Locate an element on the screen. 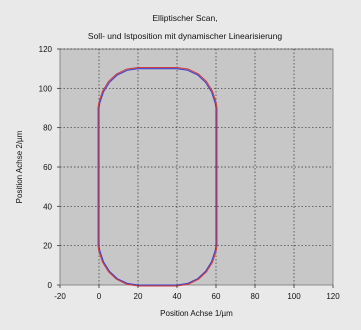 The width and height of the screenshot is (361, 330). x-tick-label: 40 is located at coordinates (177, 296).